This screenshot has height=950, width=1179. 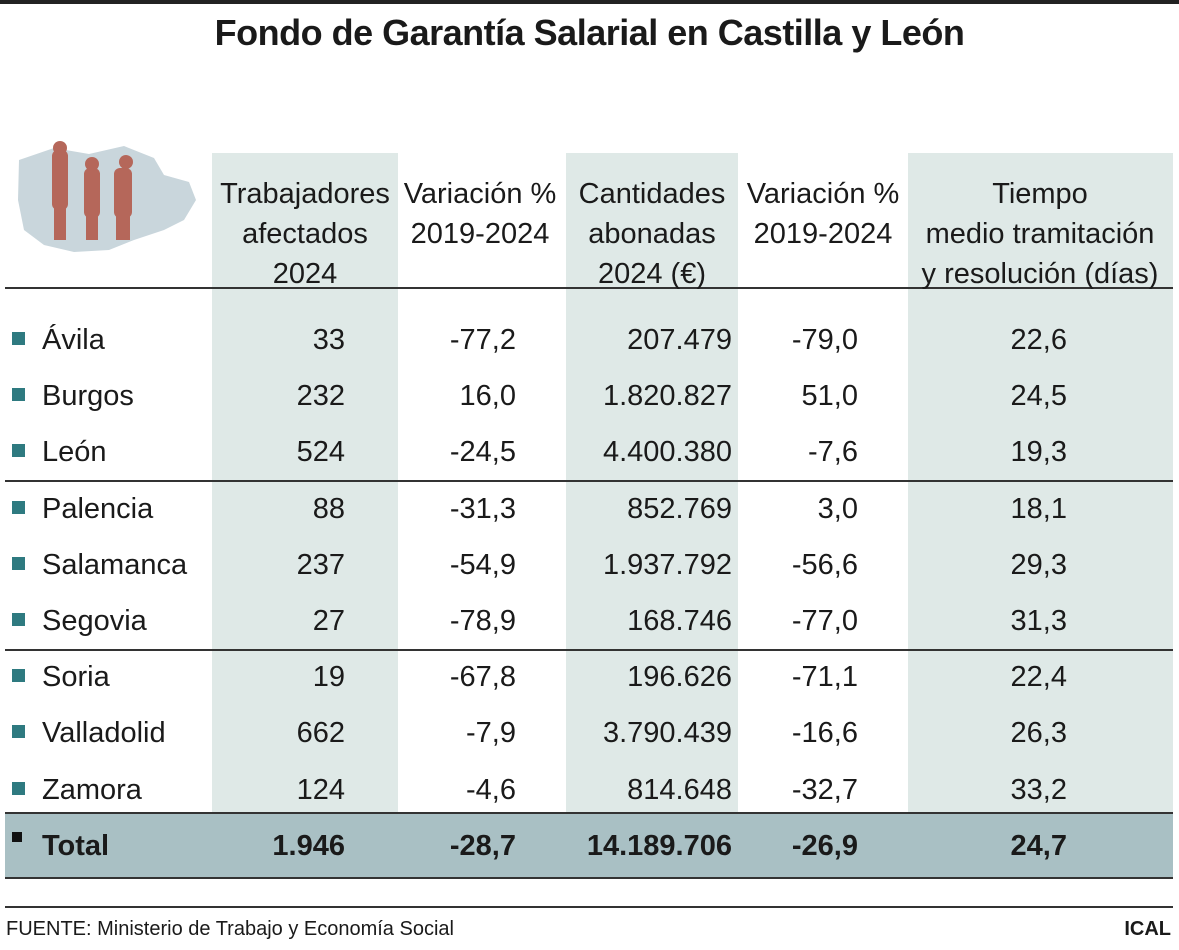 What do you see at coordinates (667, 564) in the screenshot?
I see `cell: 1.937.792` at bounding box center [667, 564].